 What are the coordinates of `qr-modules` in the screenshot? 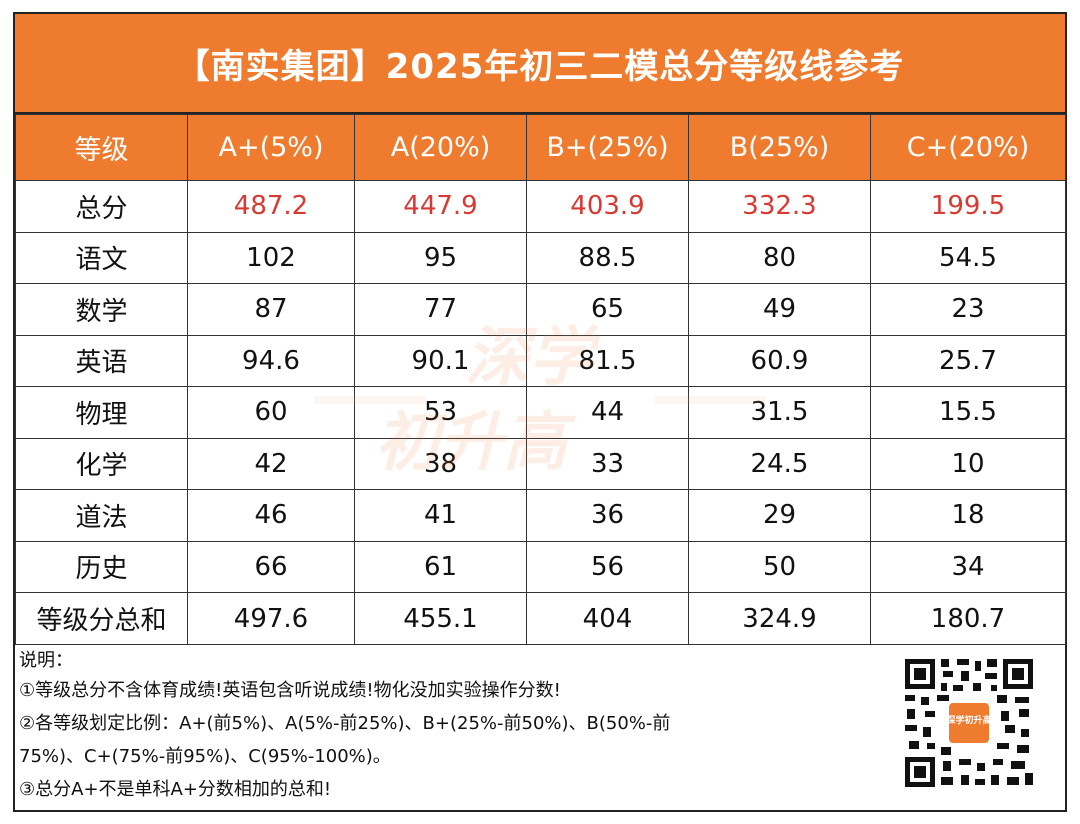 It's located at (969, 722).